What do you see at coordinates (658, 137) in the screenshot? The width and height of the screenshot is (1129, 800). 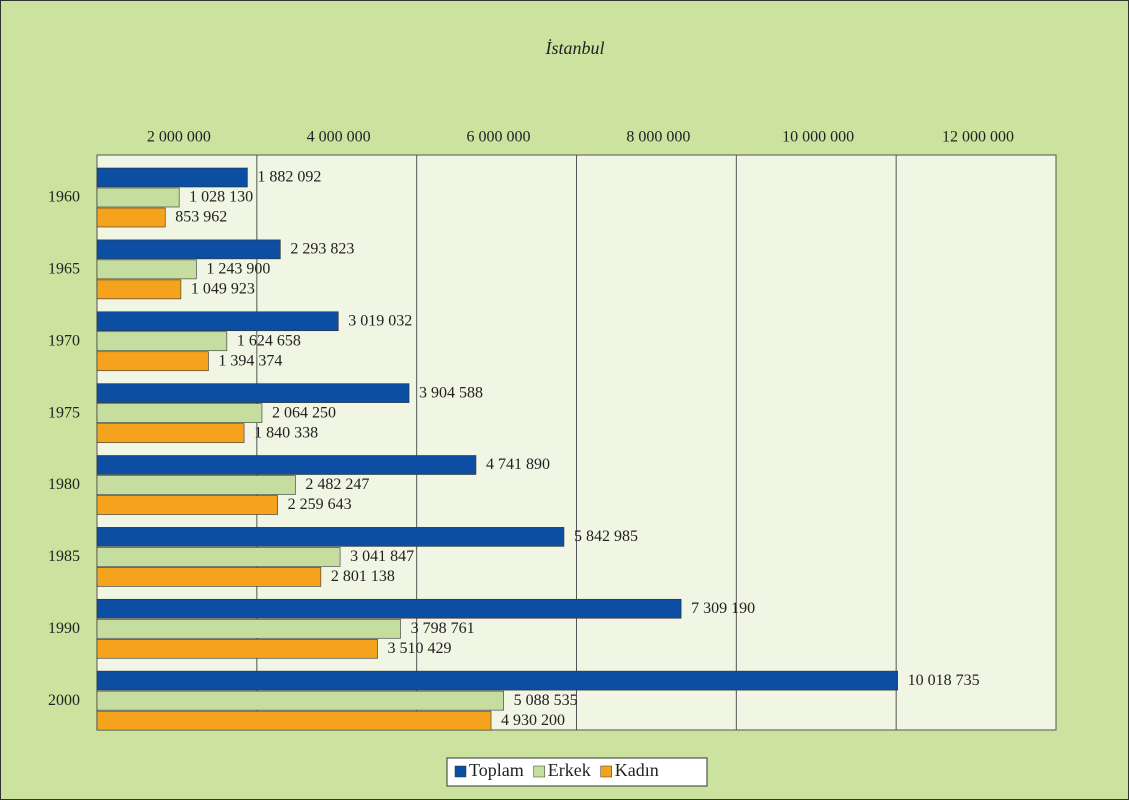 I see `x-tick-label: 8 000 000` at bounding box center [658, 137].